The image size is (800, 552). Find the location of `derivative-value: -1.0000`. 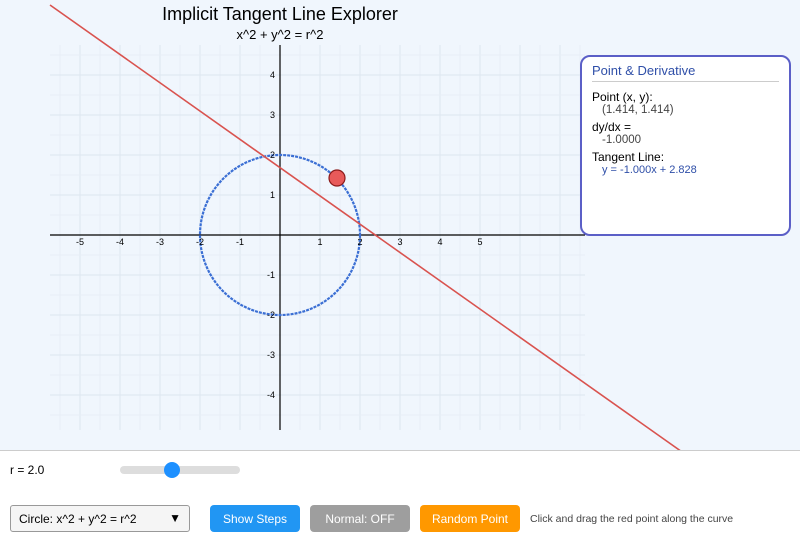

derivative-value: -1.0000 is located at coordinates (622, 140).